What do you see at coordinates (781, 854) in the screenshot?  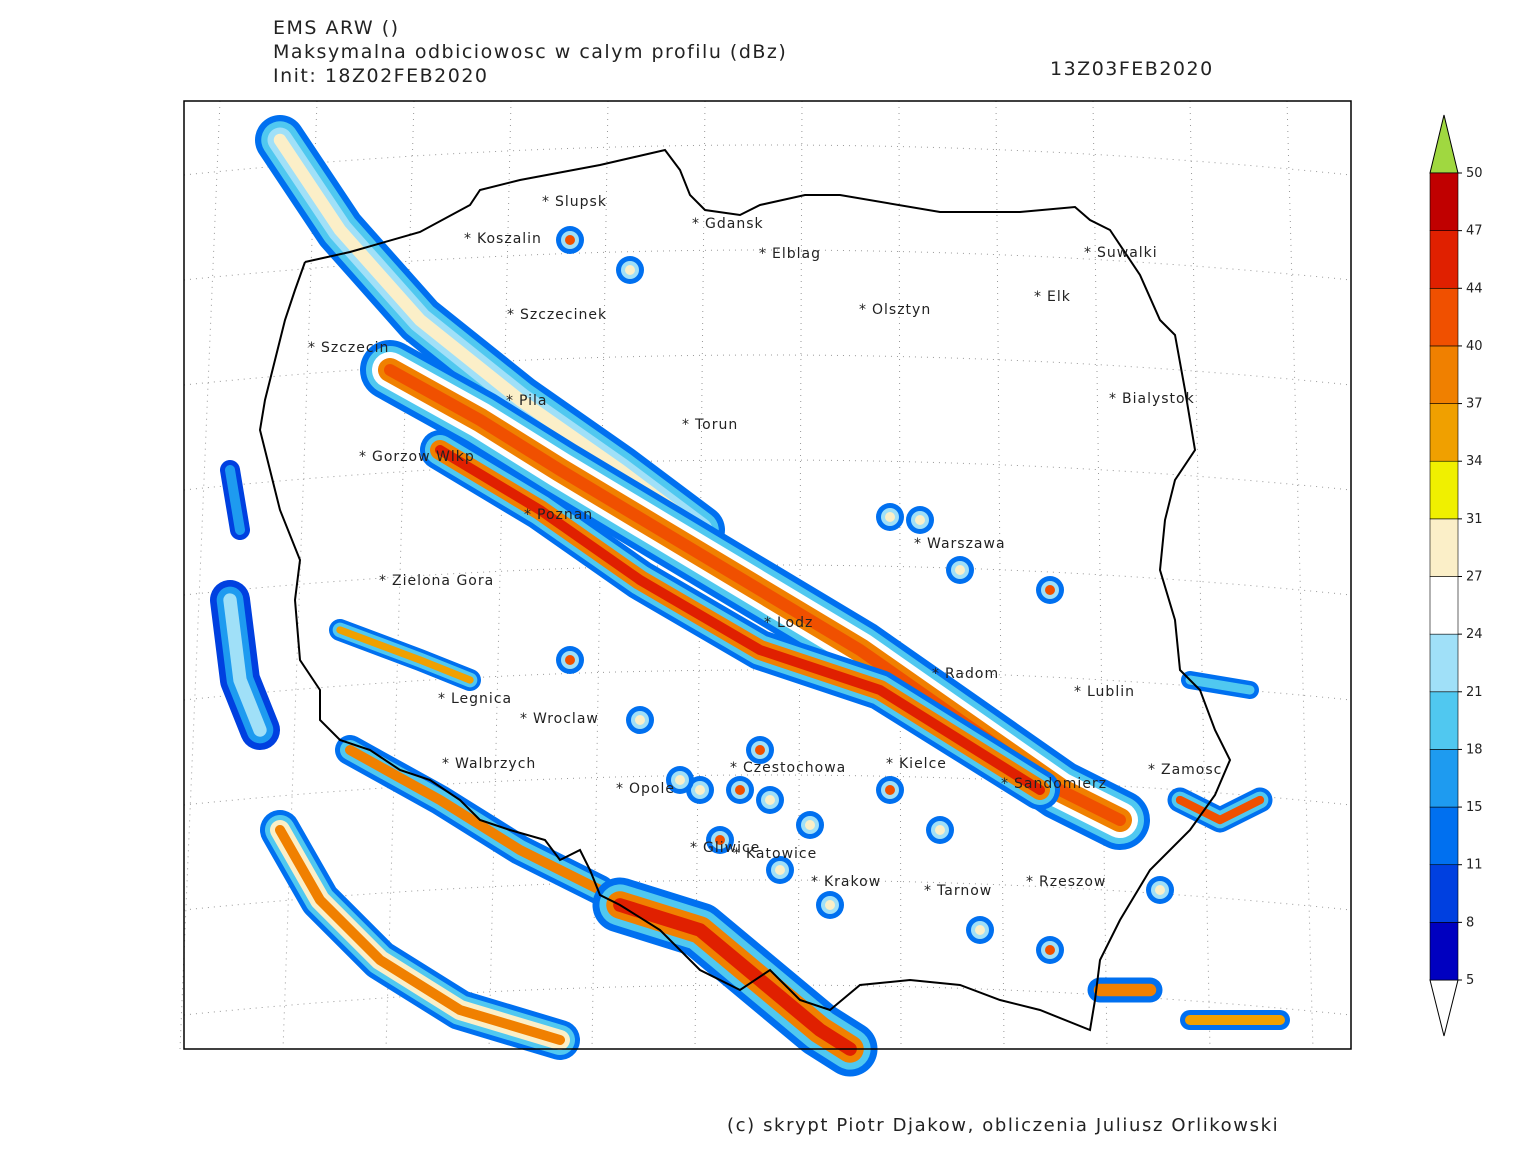 I see `city-label: Katowice` at bounding box center [781, 854].